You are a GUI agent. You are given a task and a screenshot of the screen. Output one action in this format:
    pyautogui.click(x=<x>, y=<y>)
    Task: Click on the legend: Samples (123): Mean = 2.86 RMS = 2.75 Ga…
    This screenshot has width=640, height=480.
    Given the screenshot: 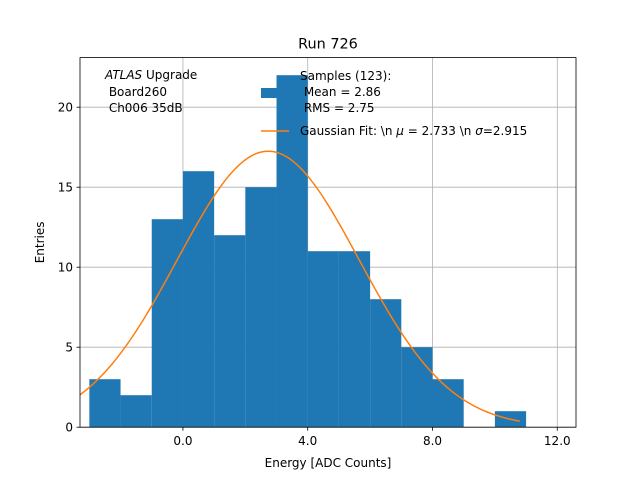 What is the action you would take?
    pyautogui.click(x=394, y=103)
    